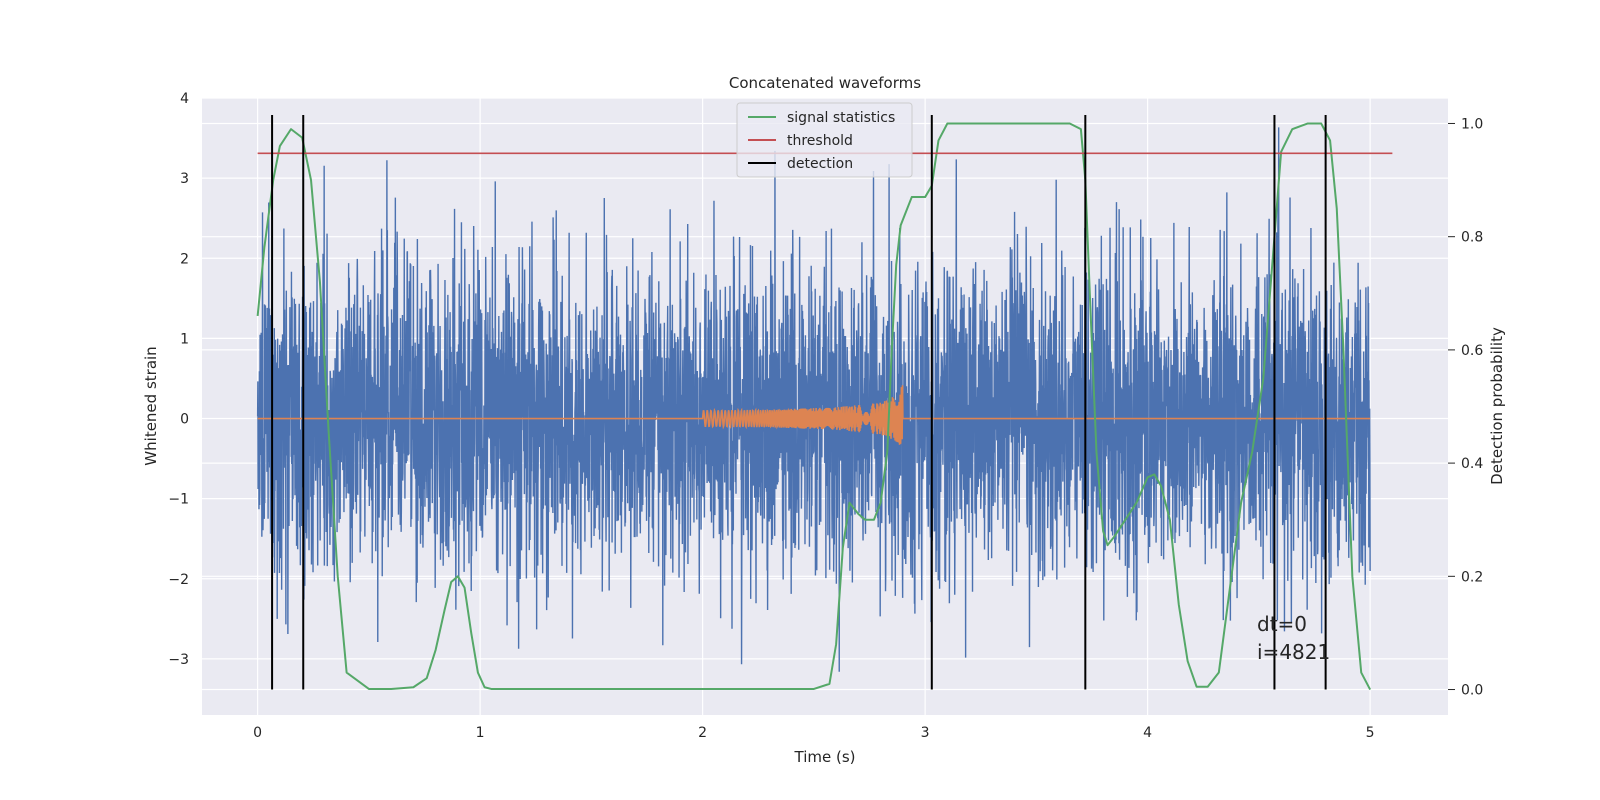 The height and width of the screenshot is (800, 1600). What do you see at coordinates (257, 733) in the screenshot?
I see `x-tick-label: 0` at bounding box center [257, 733].